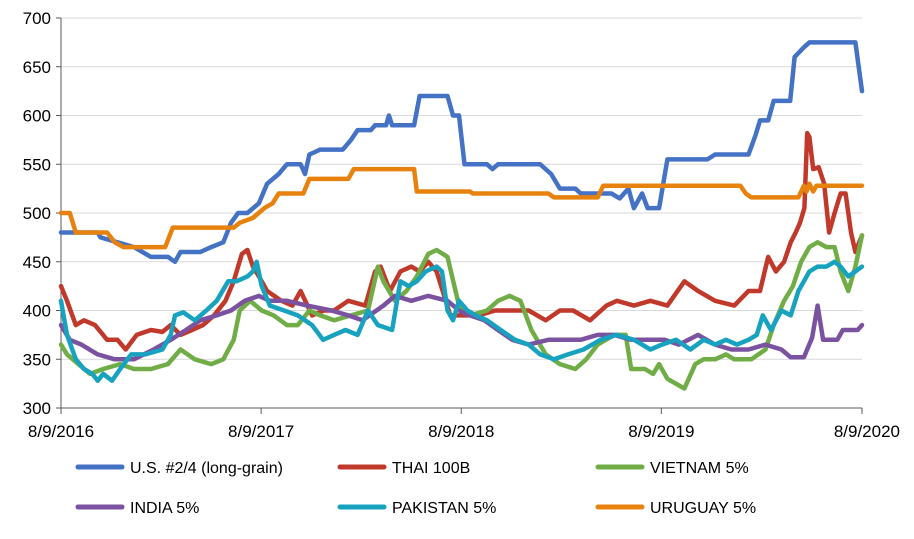 This screenshot has width=914, height=539. I want to click on y-tick-label: 500, so click(37, 213).